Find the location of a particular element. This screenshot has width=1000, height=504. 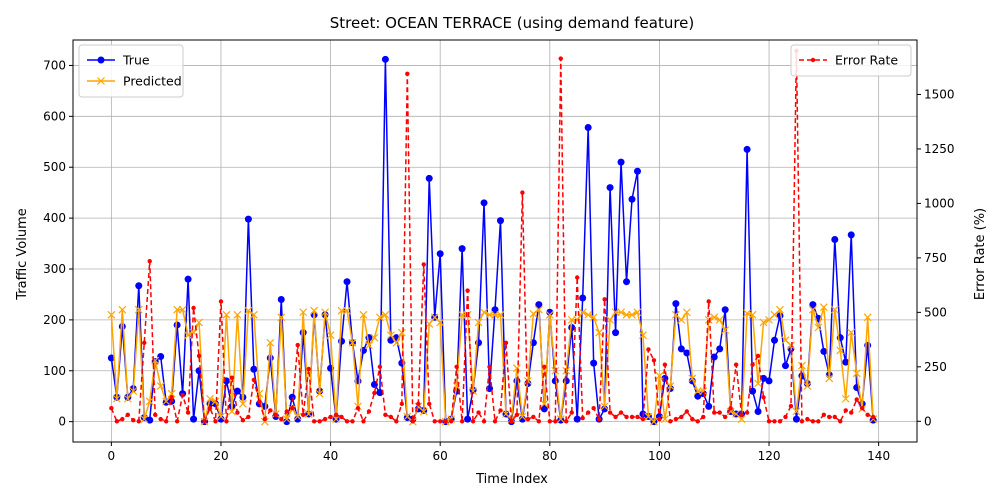

y2-tick-label: 1000 is located at coordinates (939, 203).